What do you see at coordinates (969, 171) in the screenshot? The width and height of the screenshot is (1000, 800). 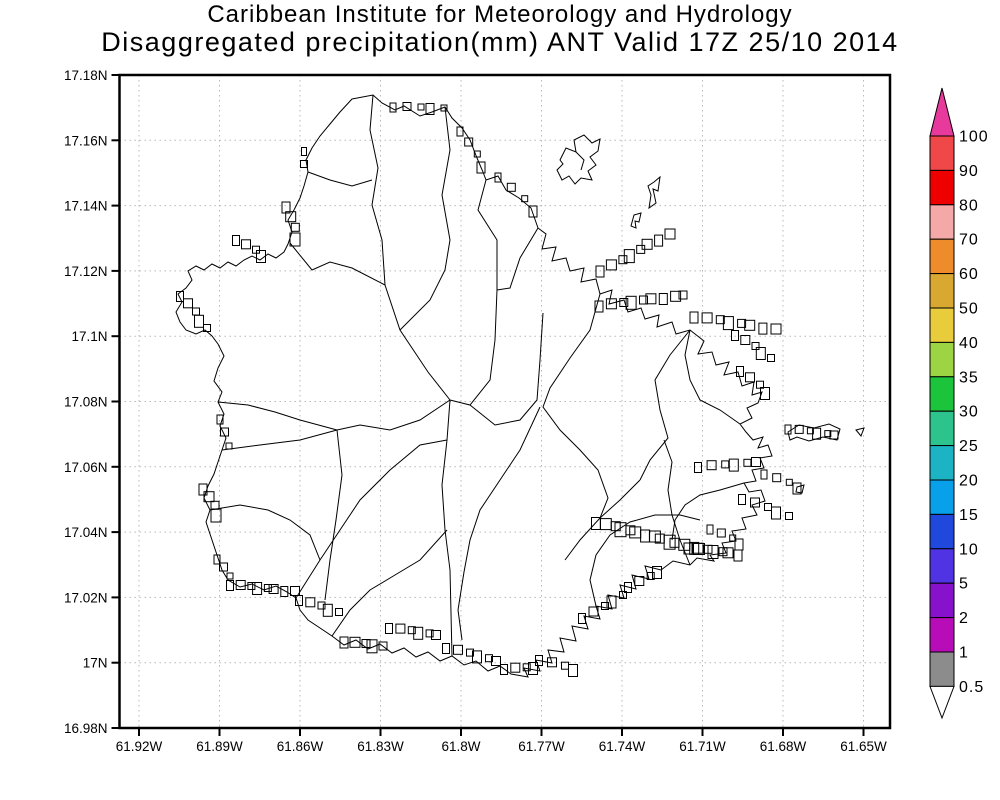 I see `colorbar-label: 90` at bounding box center [969, 171].